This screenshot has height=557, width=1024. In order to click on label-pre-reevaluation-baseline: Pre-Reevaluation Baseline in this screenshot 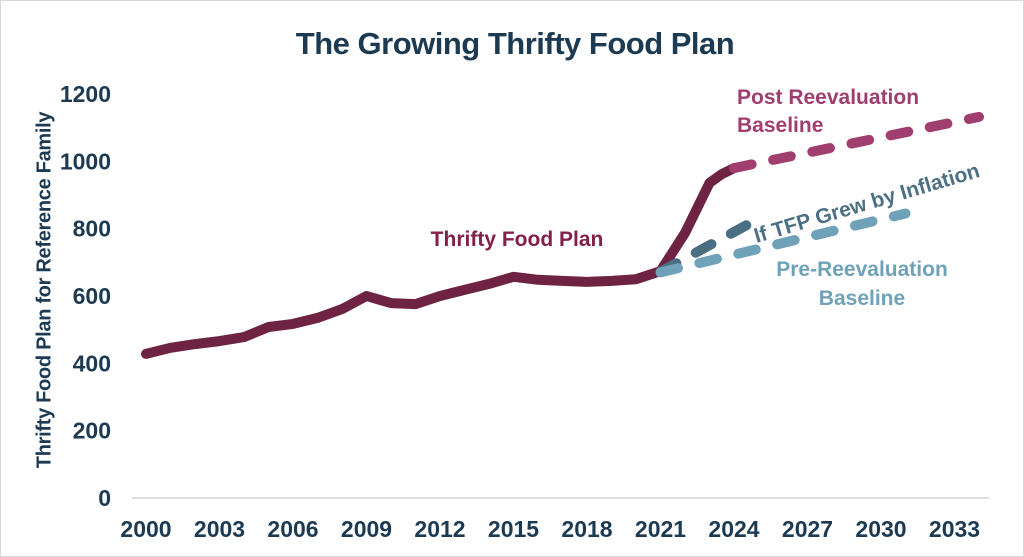, I will do `click(862, 284)`.